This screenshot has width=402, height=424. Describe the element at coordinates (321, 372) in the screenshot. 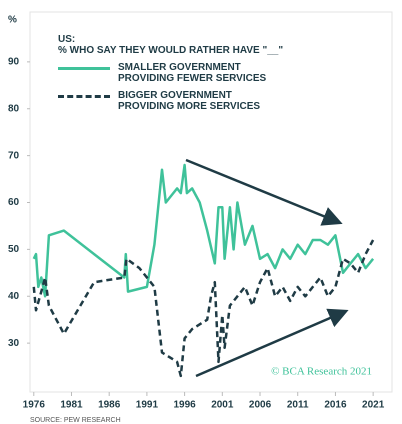

I see `watermark: © BCA Research 2021` at that location.